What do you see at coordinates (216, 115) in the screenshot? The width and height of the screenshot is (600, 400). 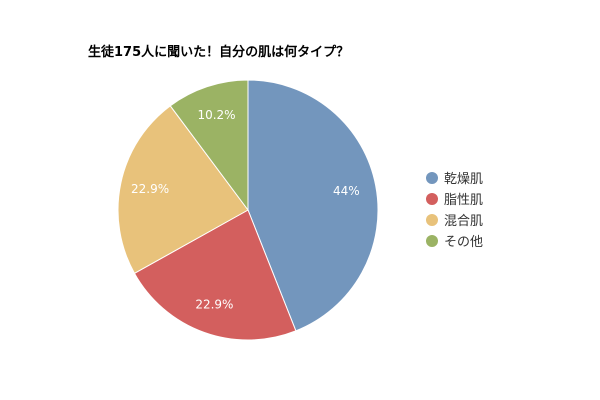 I see `slice-value-label-4: 10.2%` at bounding box center [216, 115].